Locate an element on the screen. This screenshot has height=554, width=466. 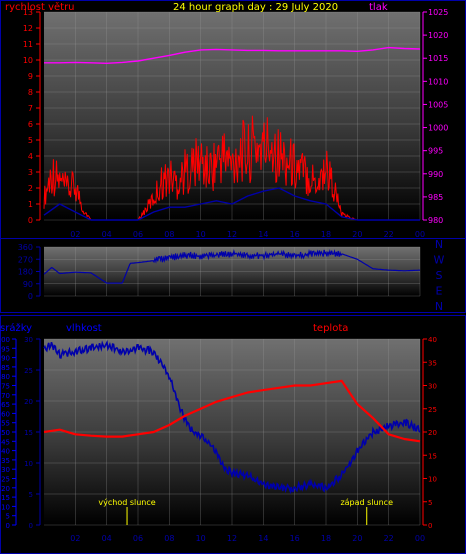
temperature-tick-label: 5 is located at coordinates (430, 503).